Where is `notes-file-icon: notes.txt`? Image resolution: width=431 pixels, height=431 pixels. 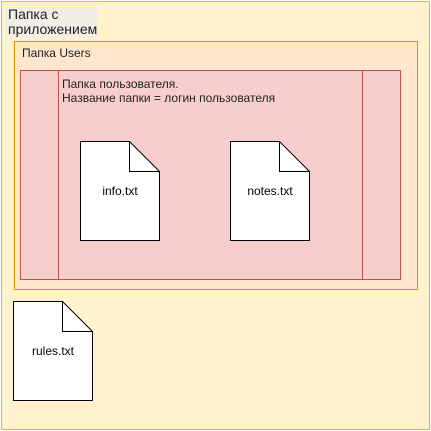 notes-file-icon: notes.txt is located at coordinates (270, 191).